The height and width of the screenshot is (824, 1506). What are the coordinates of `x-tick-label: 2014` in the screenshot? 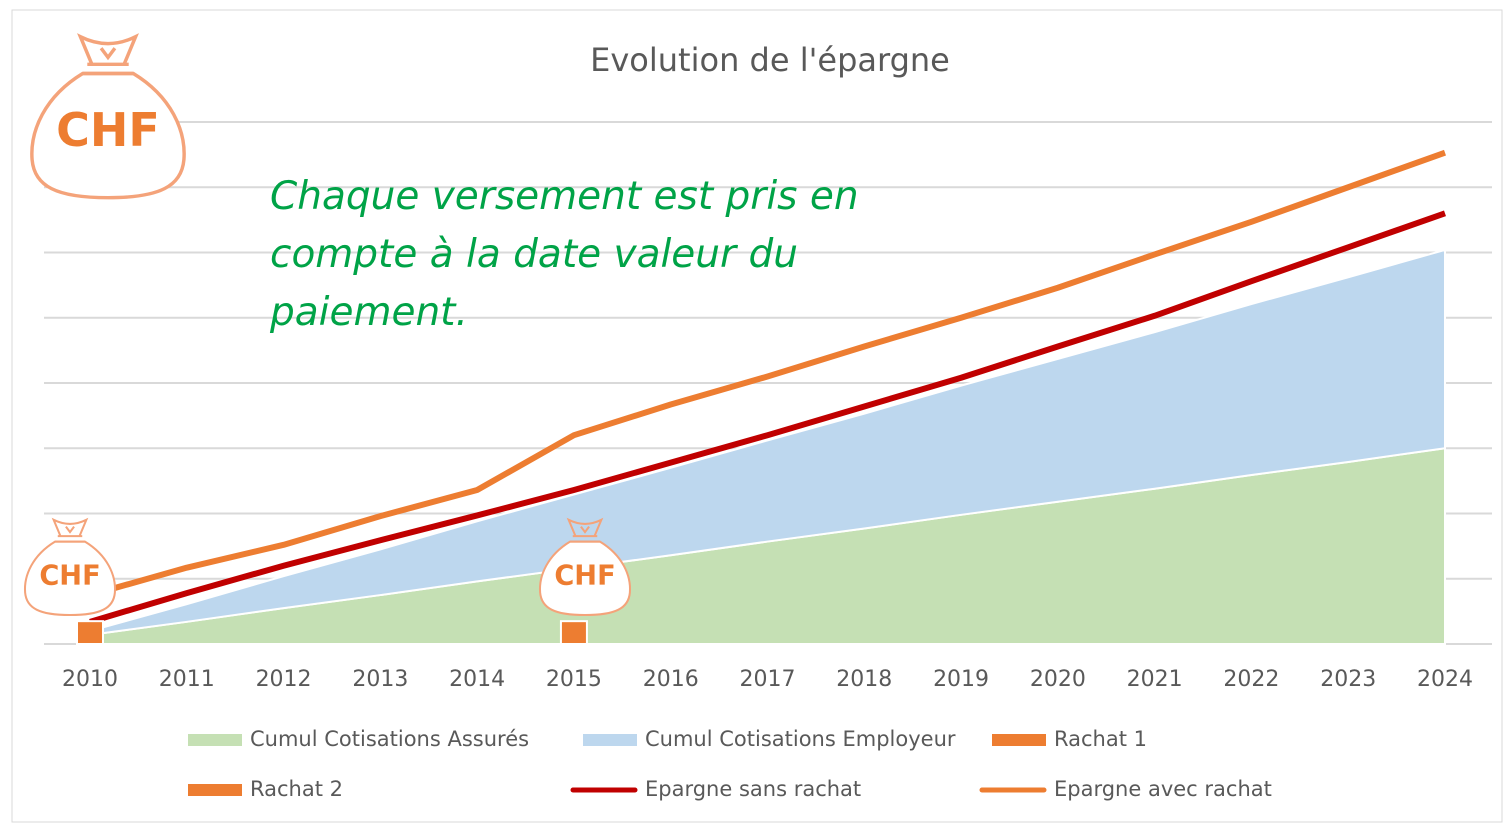 It's located at (477, 679).